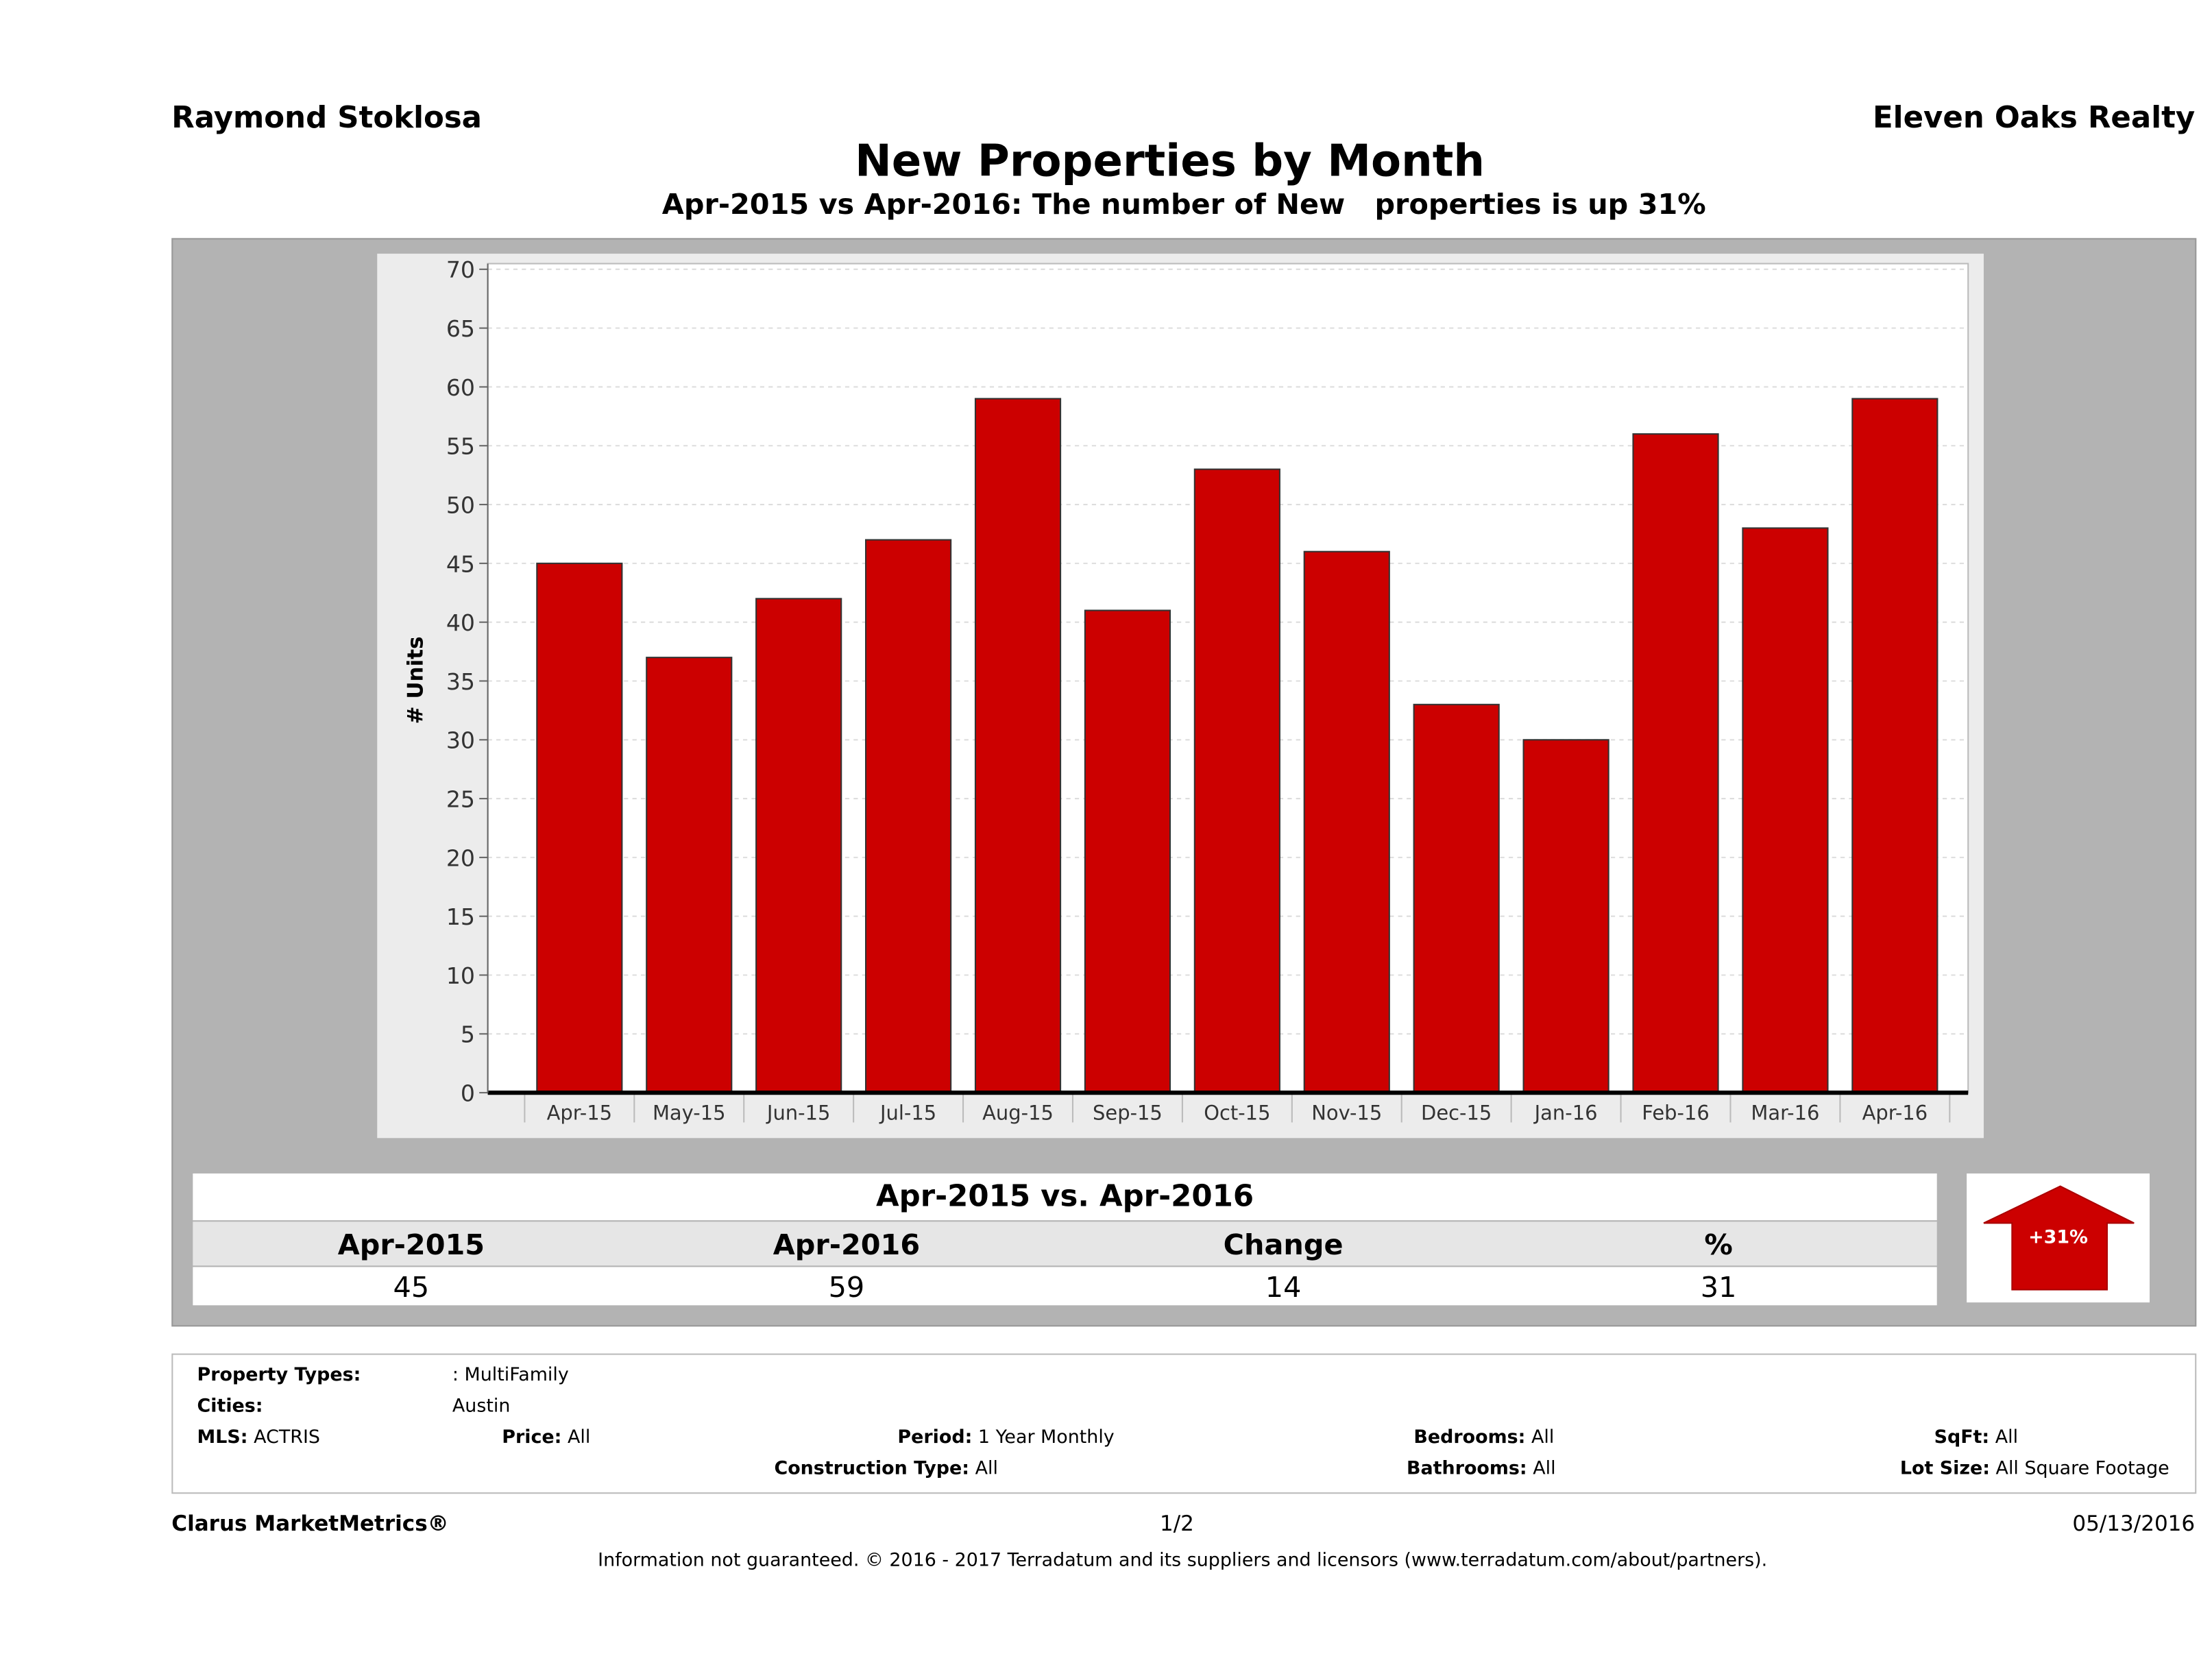 The height and width of the screenshot is (1678, 2212). What do you see at coordinates (461, 269) in the screenshot?
I see `y-tick-label: 70` at bounding box center [461, 269].